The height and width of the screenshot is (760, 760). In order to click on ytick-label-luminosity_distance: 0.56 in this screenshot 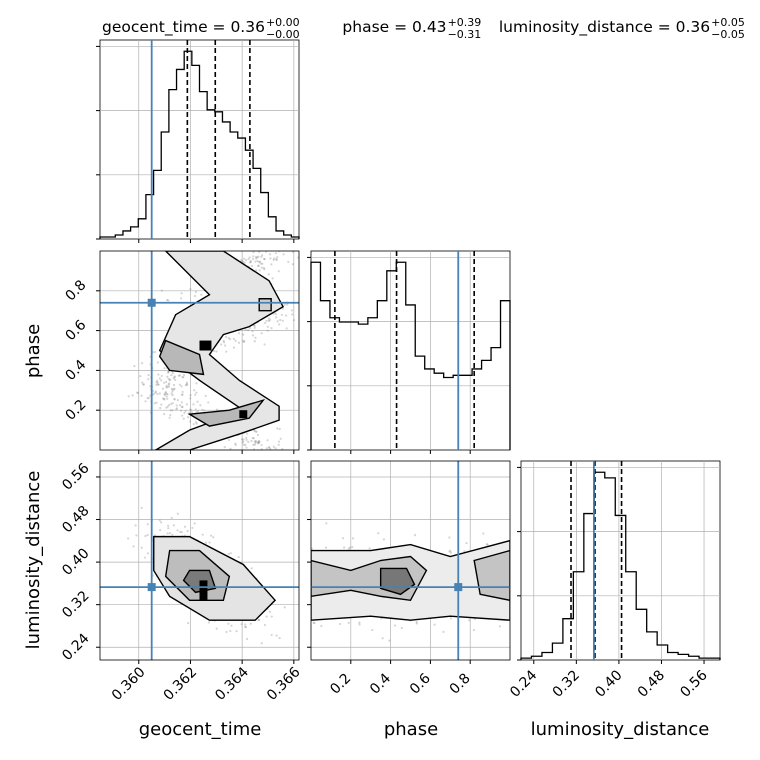, I will do `click(75, 476)`.